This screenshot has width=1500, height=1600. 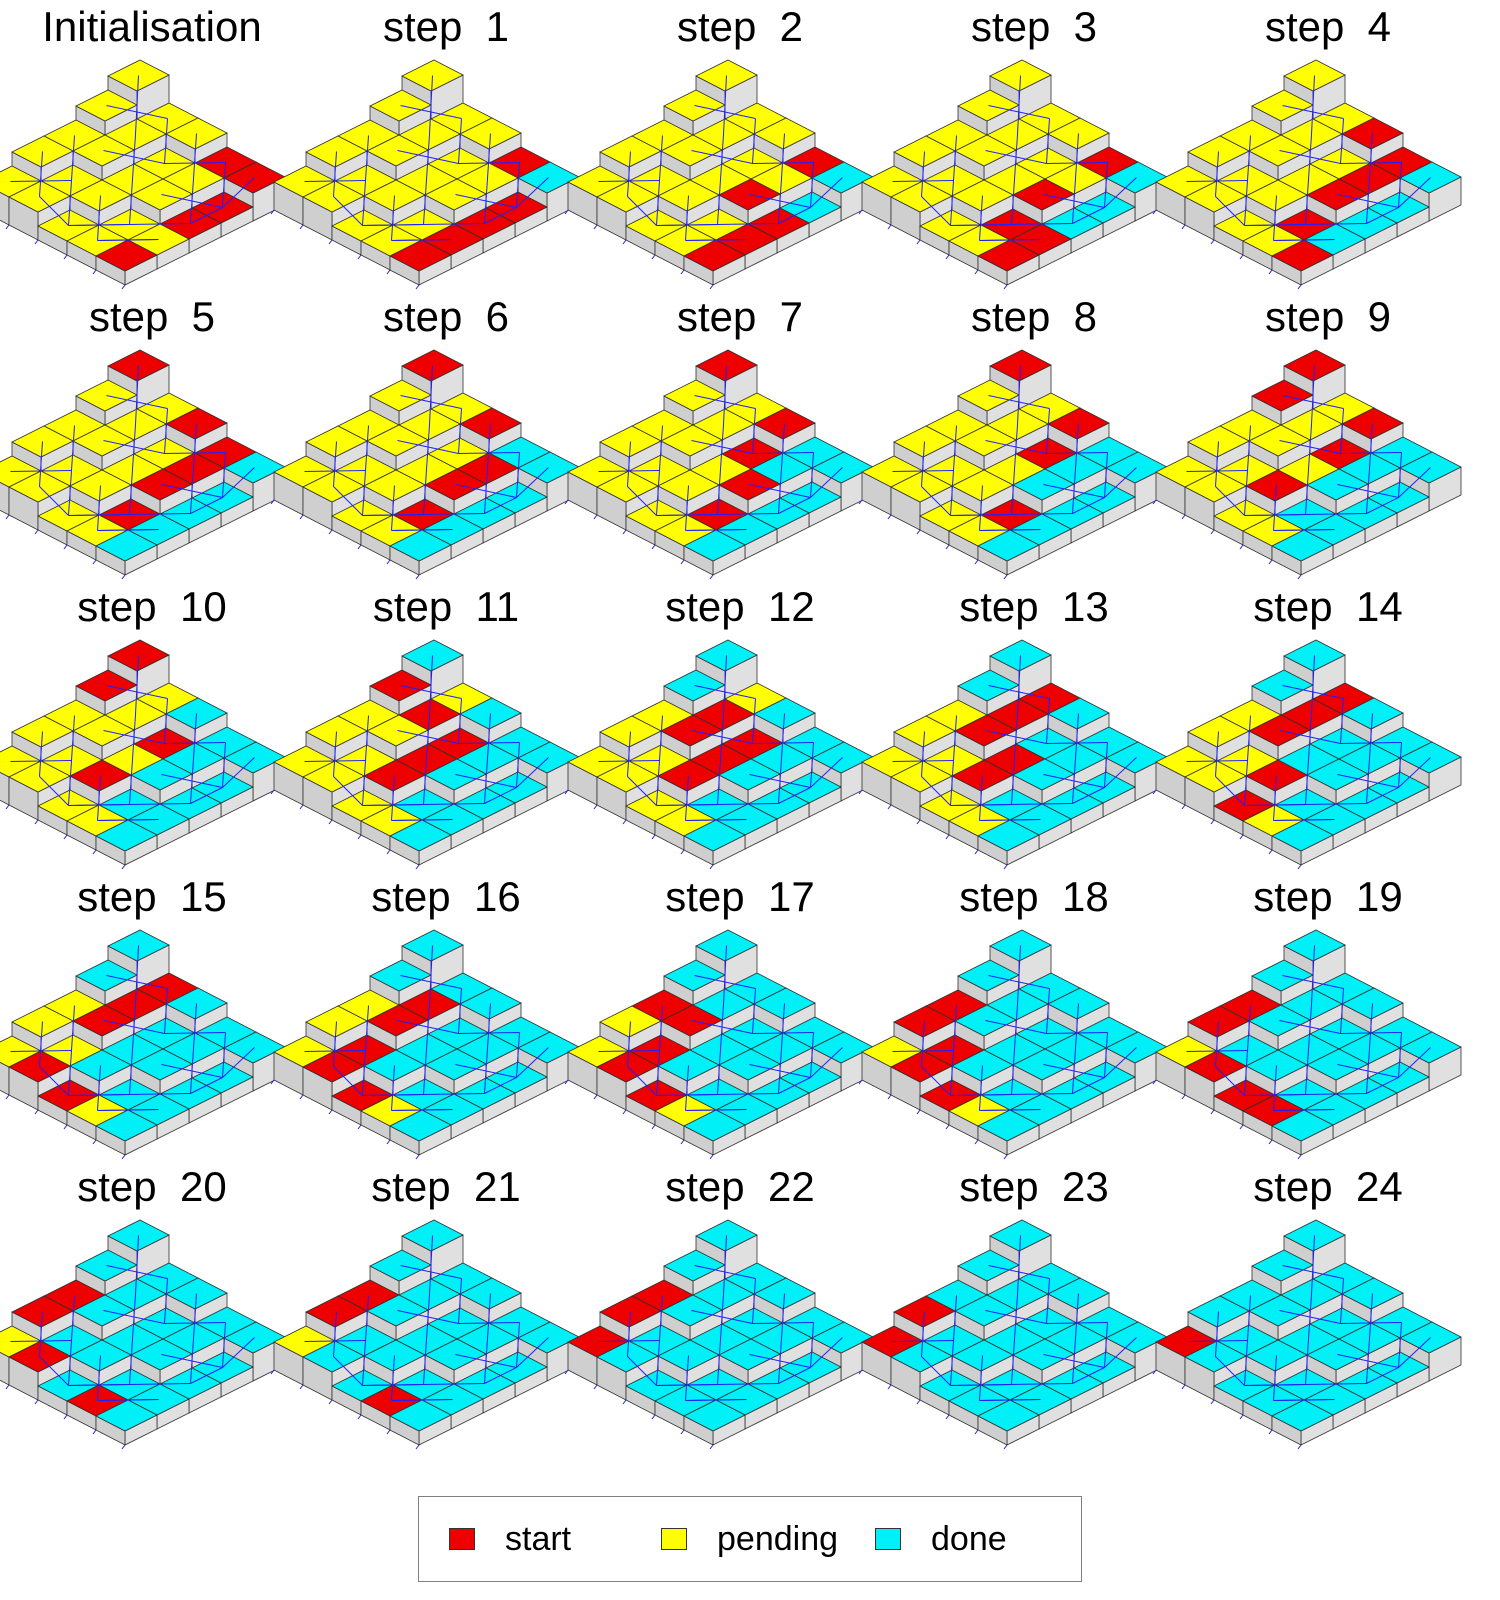 What do you see at coordinates (446, 26) in the screenshot?
I see `panel-title: step 1` at bounding box center [446, 26].